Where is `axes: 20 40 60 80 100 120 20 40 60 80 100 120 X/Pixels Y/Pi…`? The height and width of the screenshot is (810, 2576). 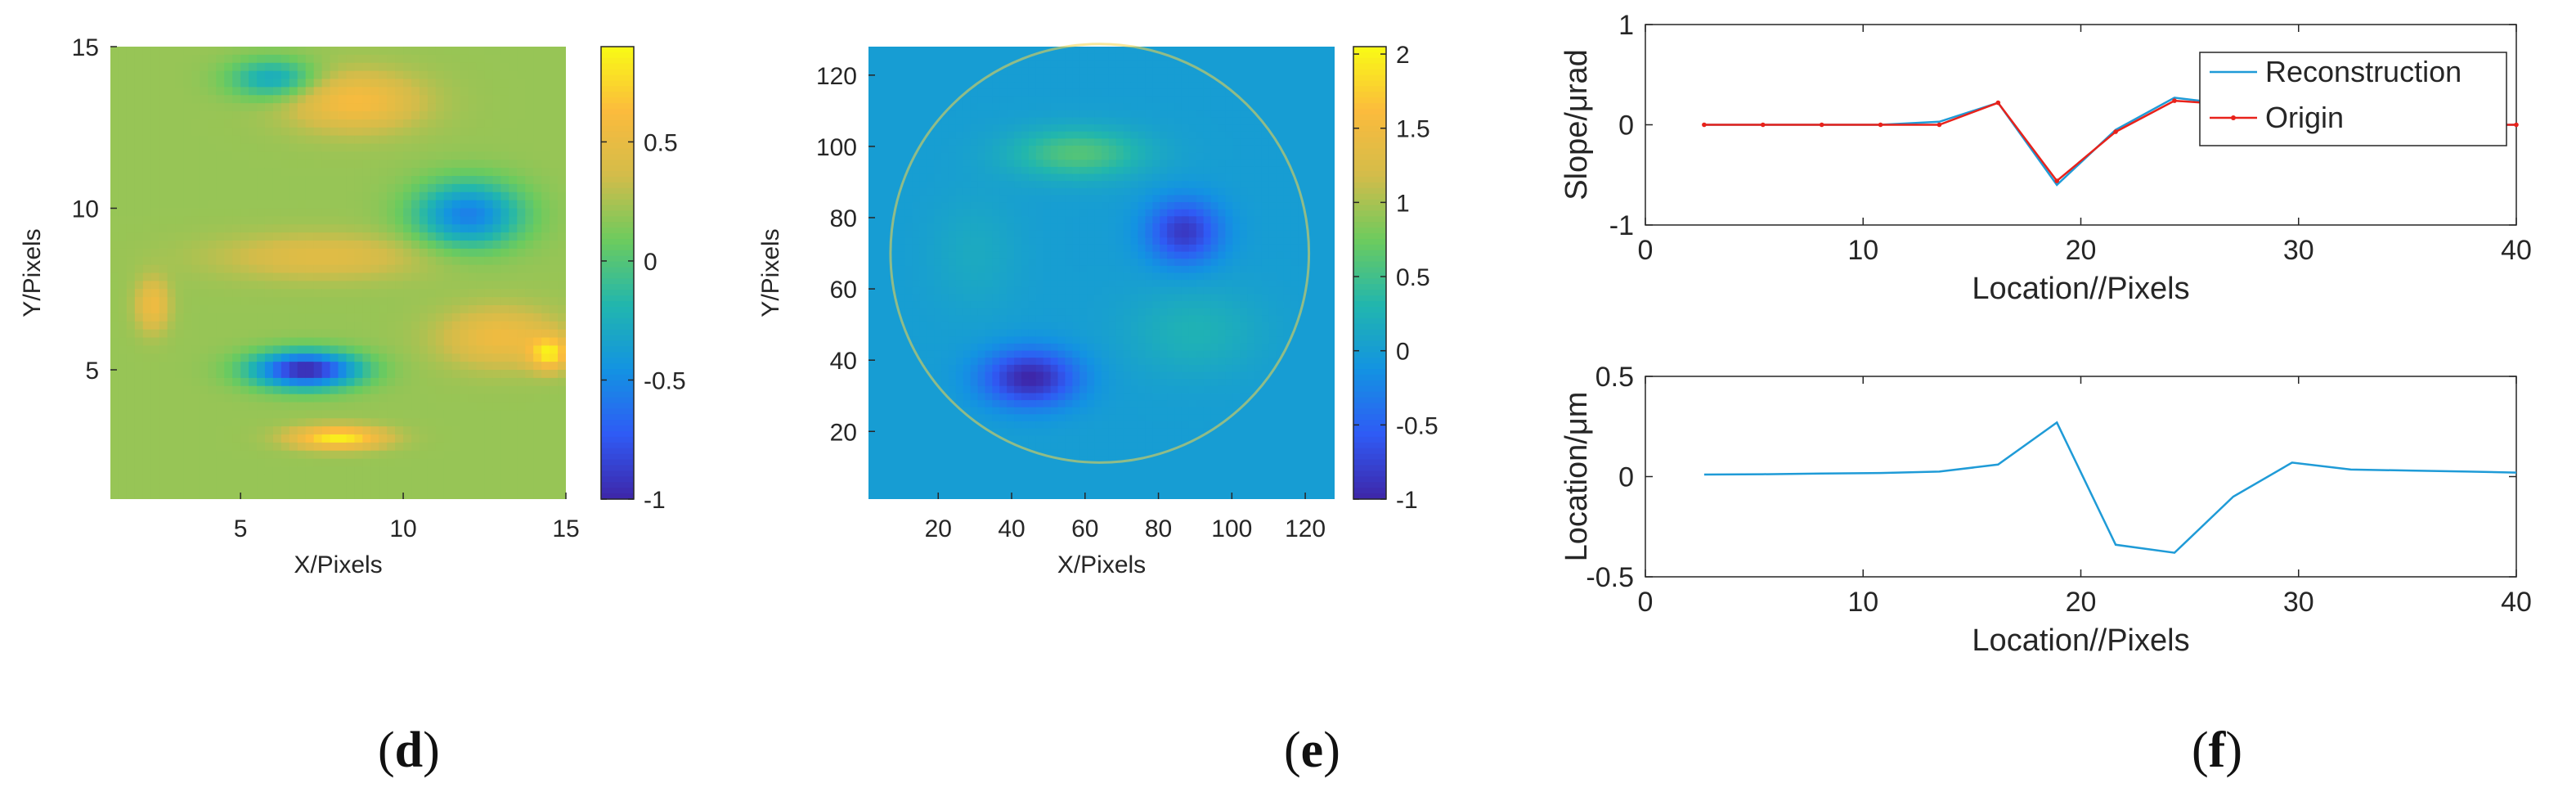
axes: 20 40 60 80 100 120 20 40 60 80 100 120 X/Pixels Y/Pi… is located at coordinates (1042, 320).